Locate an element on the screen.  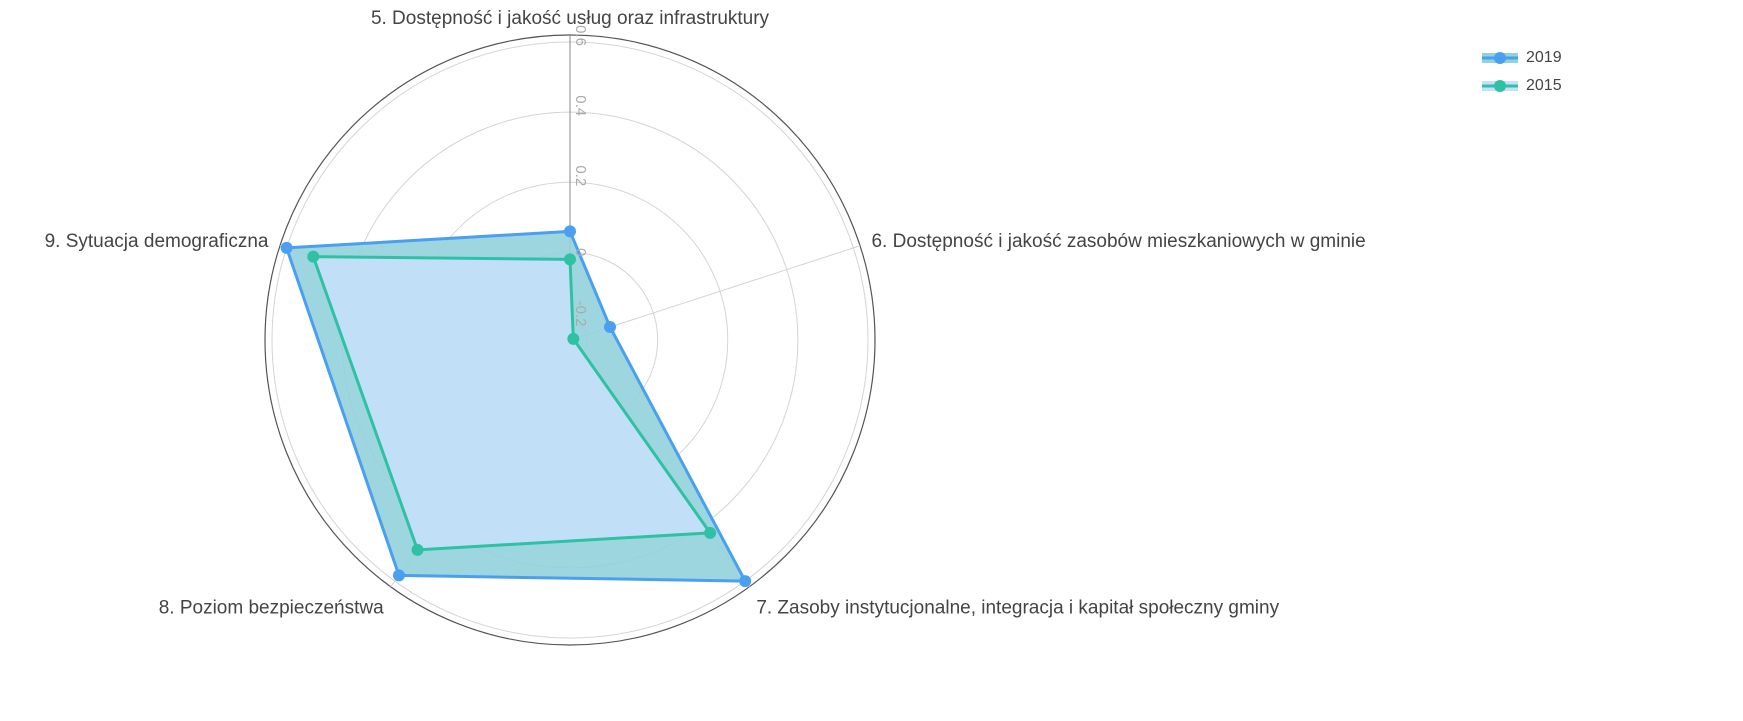
r-tick-label: 0 is located at coordinates (580, 252).